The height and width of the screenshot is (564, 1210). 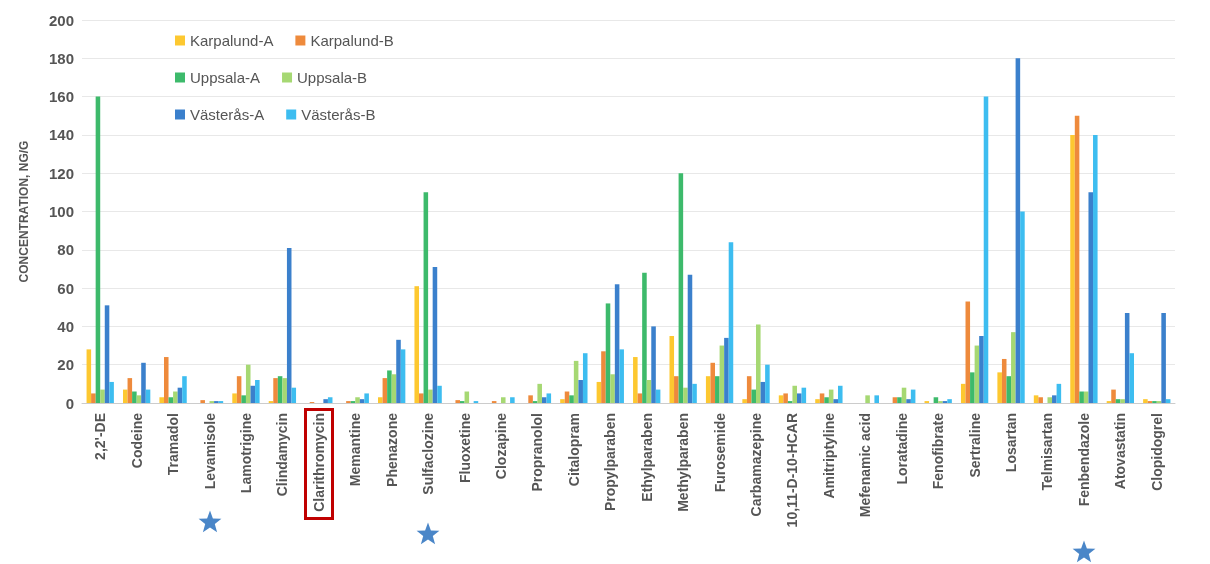 I want to click on x-tick-label: Furosemide, so click(x=719, y=452).